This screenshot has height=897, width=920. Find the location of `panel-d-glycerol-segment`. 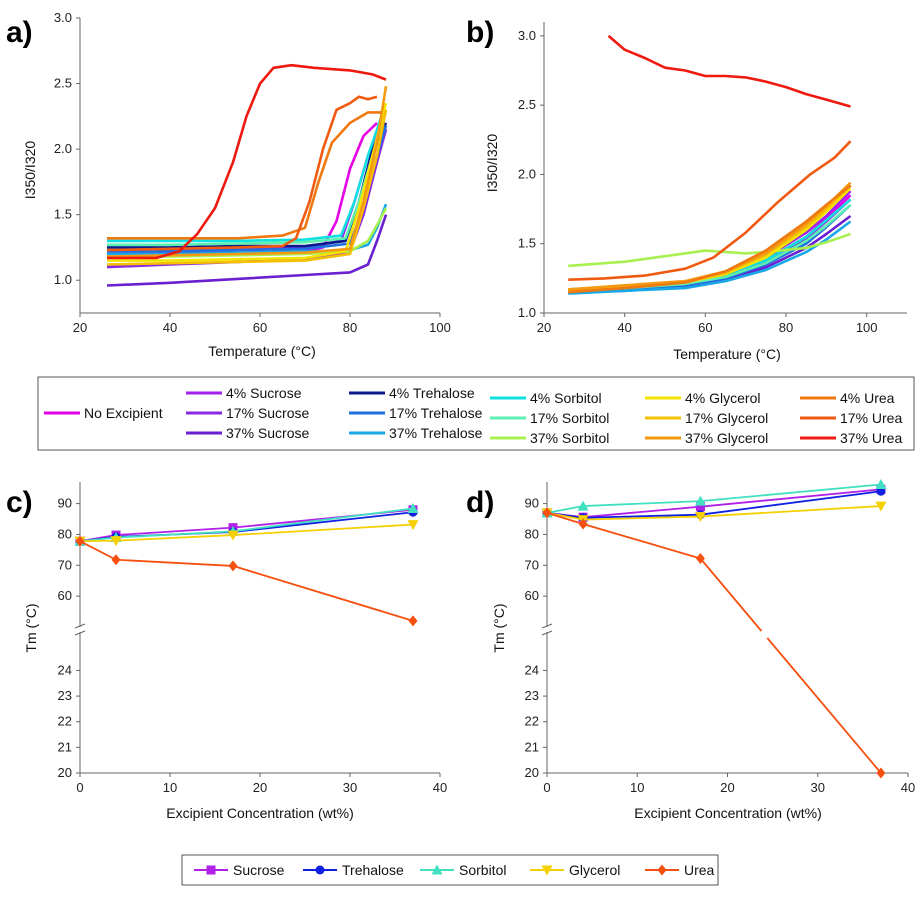

panel-d-glycerol-segment is located at coordinates (642, 518).